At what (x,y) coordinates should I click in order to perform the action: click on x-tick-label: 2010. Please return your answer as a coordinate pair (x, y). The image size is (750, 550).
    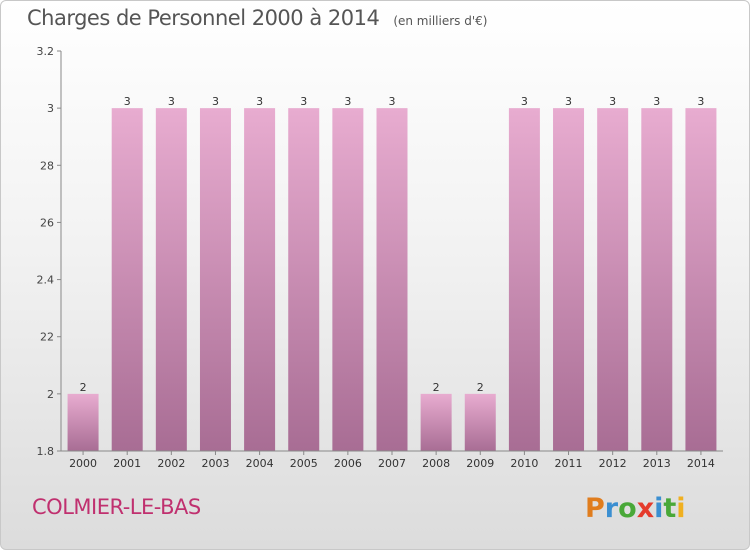
    Looking at the image, I should click on (524, 463).